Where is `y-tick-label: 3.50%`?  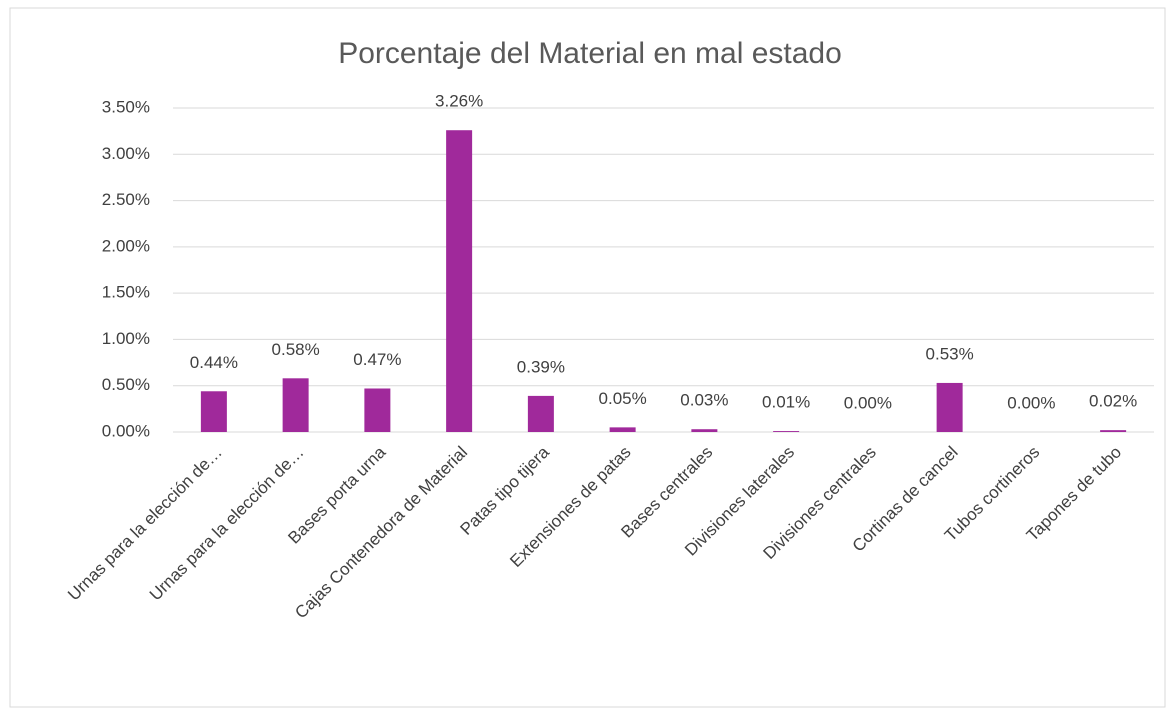 y-tick-label: 3.50% is located at coordinates (126, 106).